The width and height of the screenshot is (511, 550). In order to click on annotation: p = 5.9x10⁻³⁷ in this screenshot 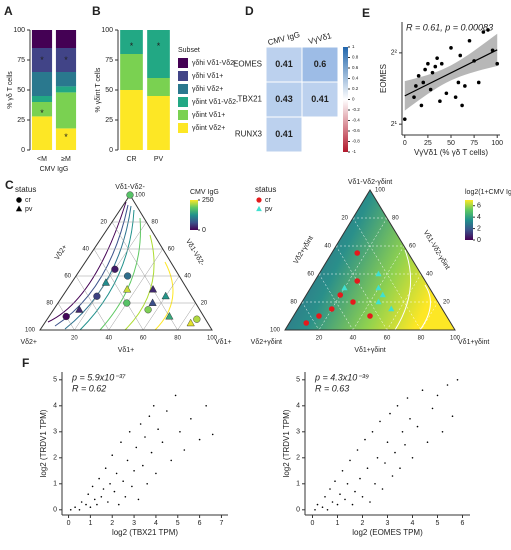, I will do `click(98, 377)`.